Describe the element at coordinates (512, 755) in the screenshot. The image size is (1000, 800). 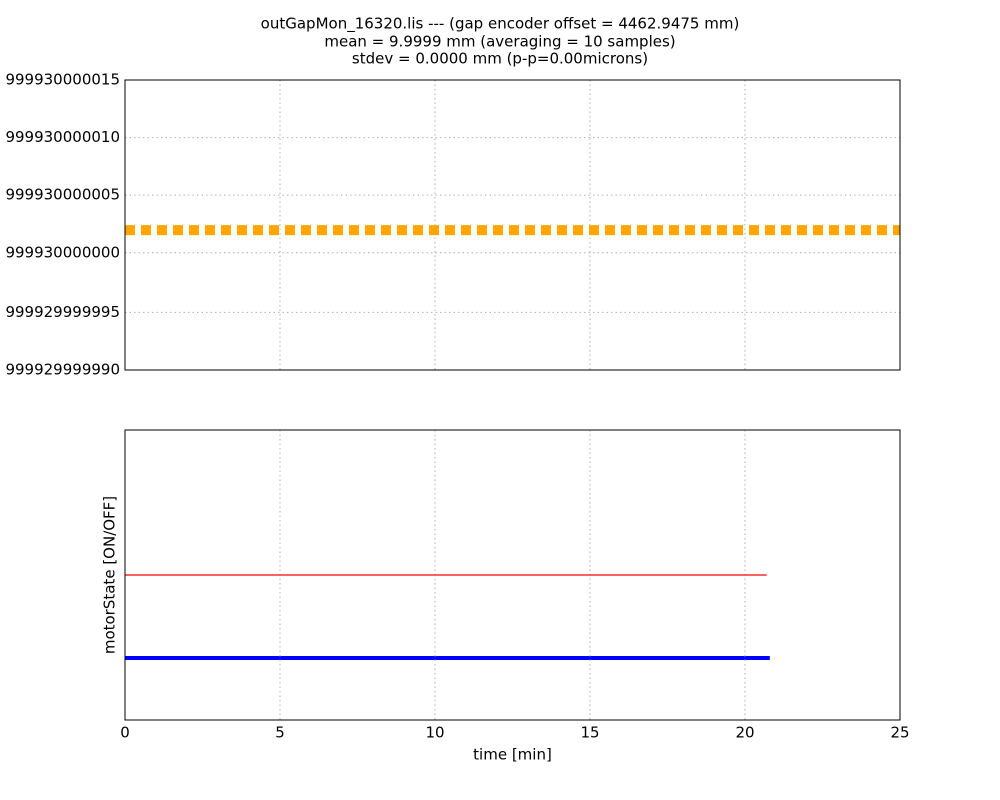
I see `x-axis-label: time [min]` at that location.